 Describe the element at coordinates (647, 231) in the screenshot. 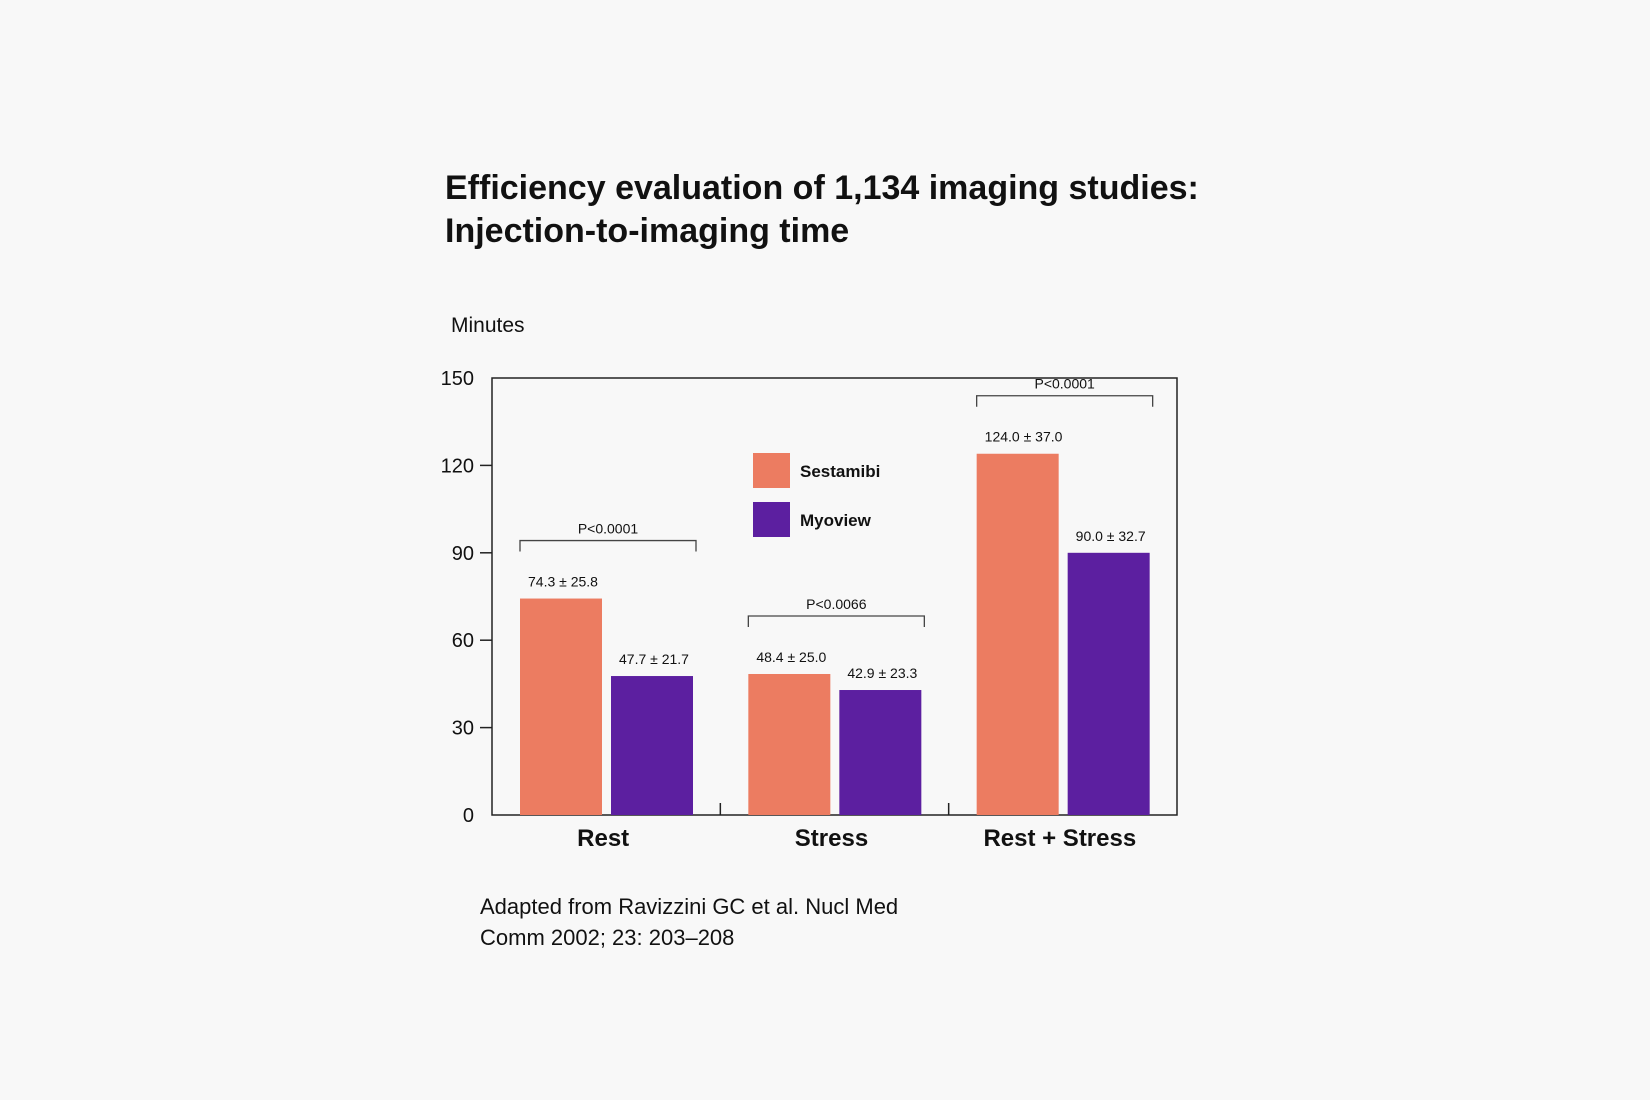

I see `chart-subtitle: Injection-to-imaging time` at that location.